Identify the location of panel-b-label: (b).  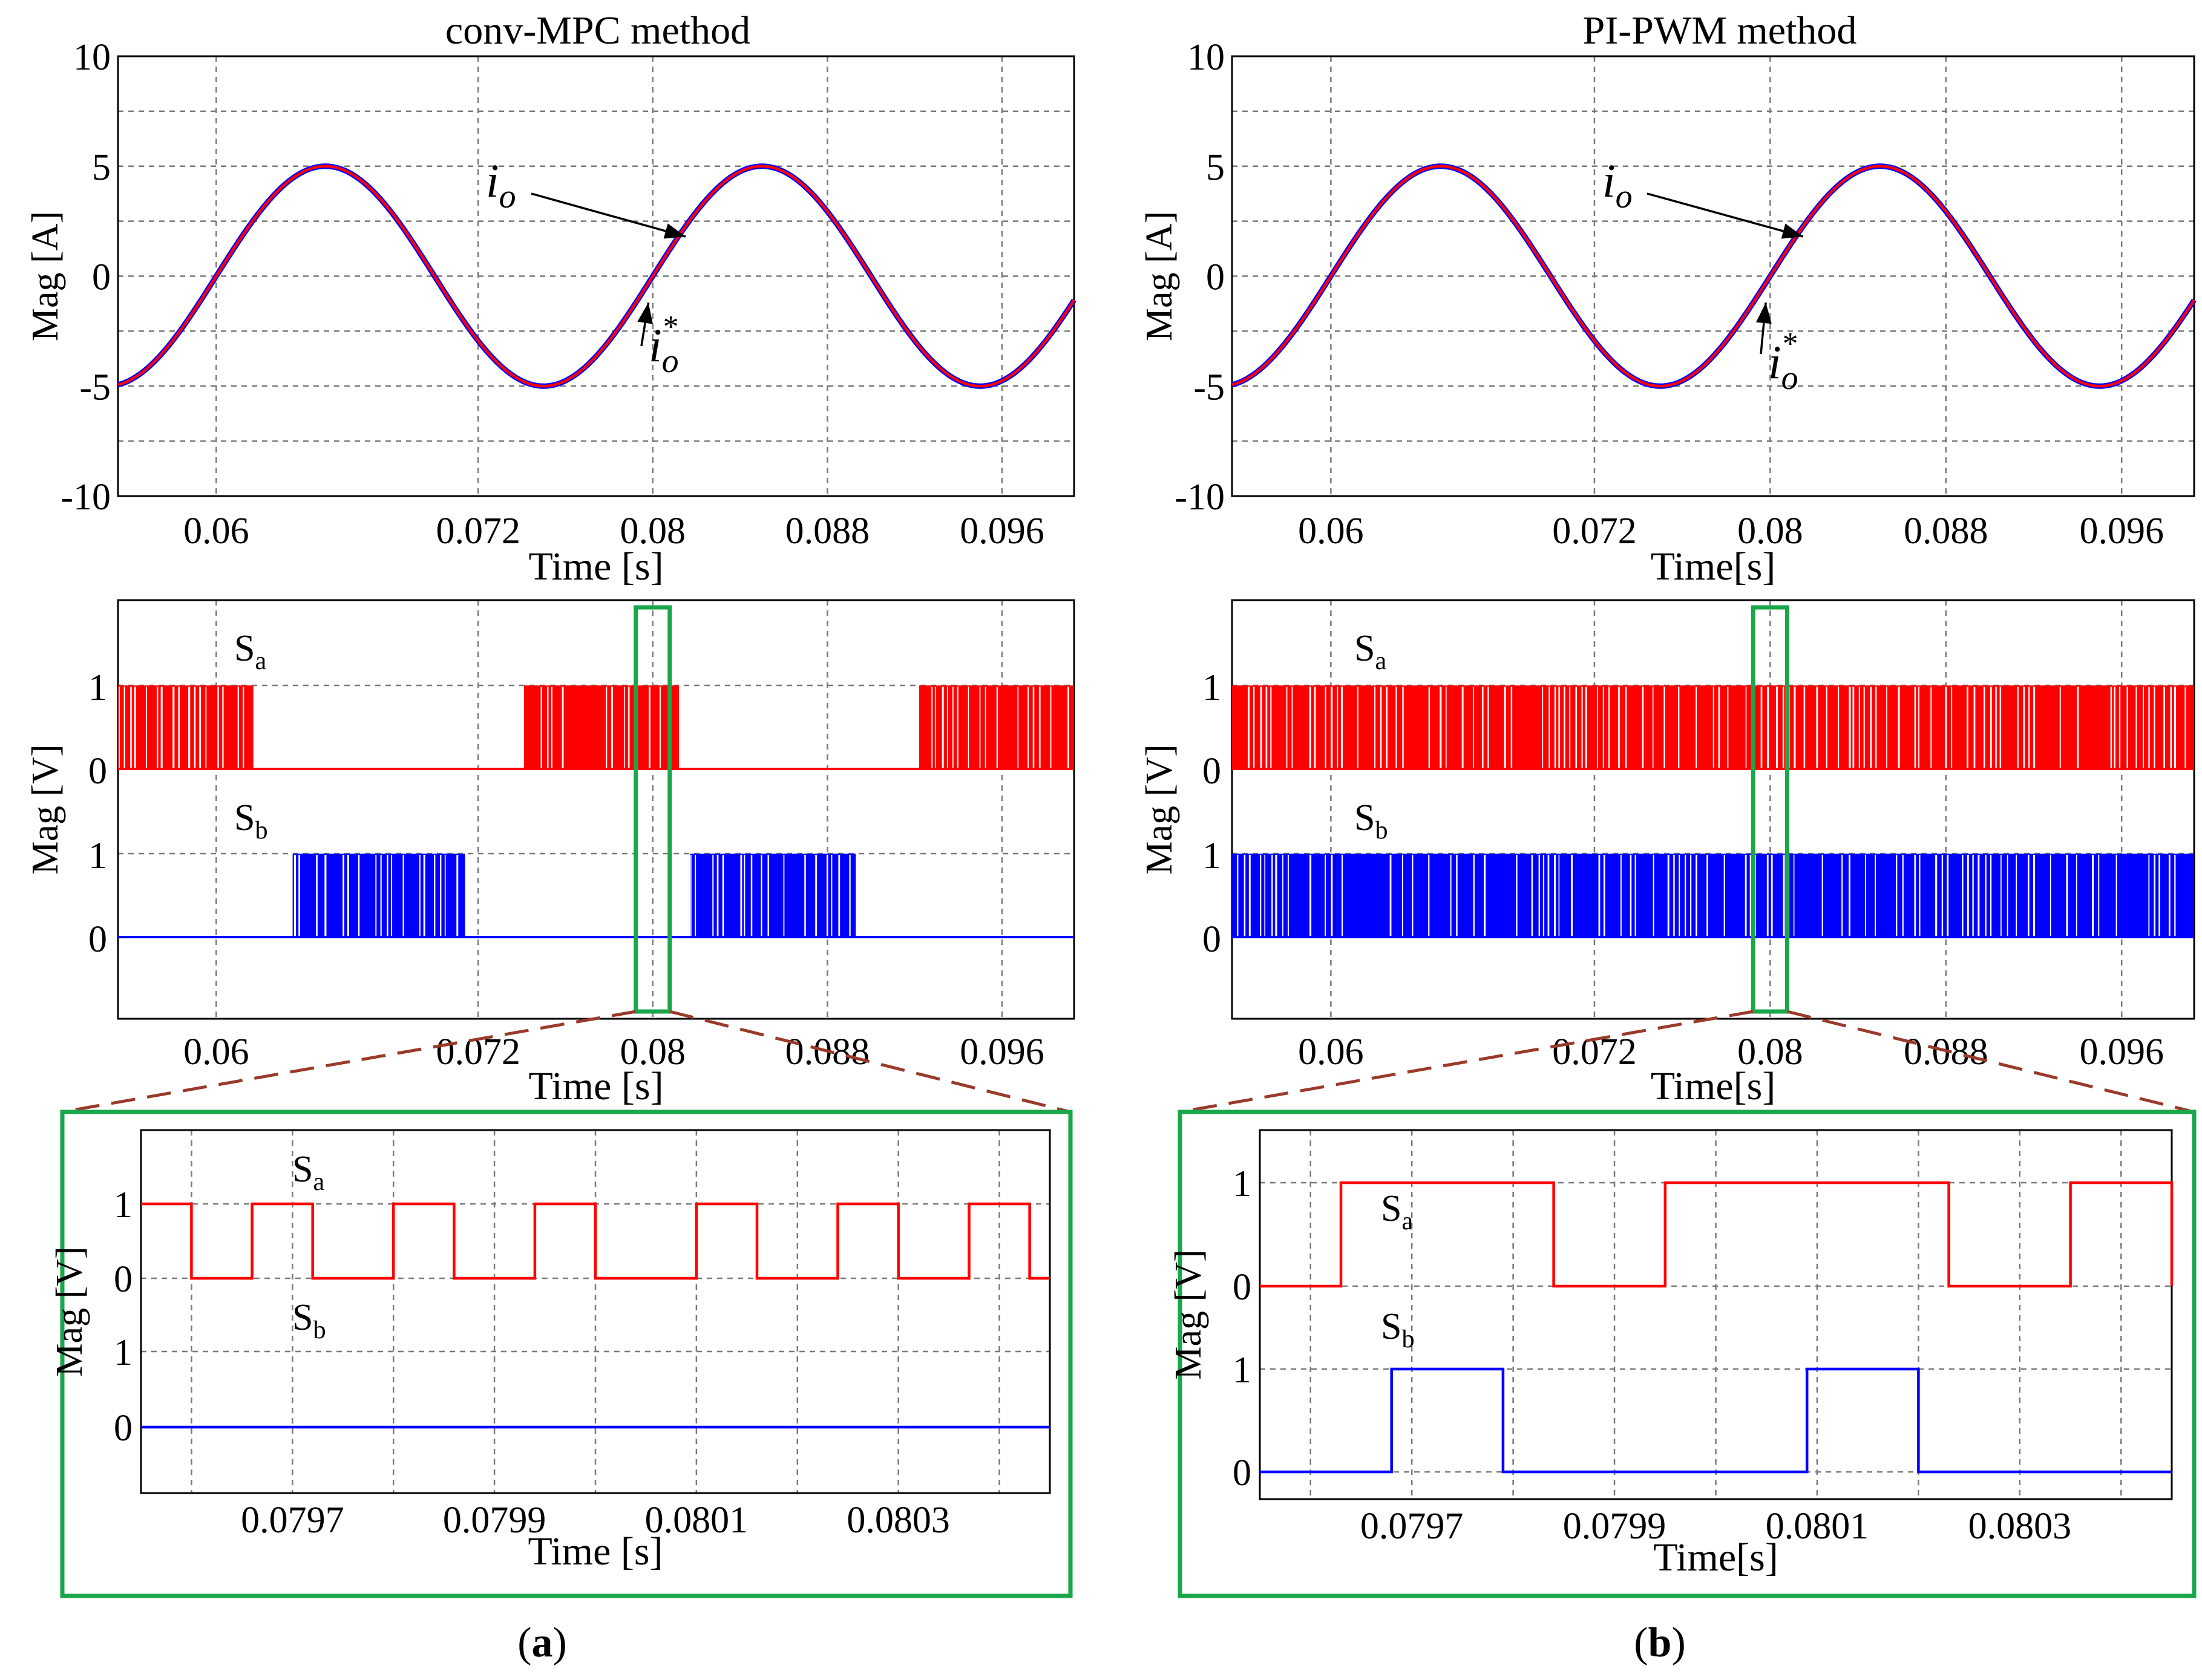
(1660, 1643).